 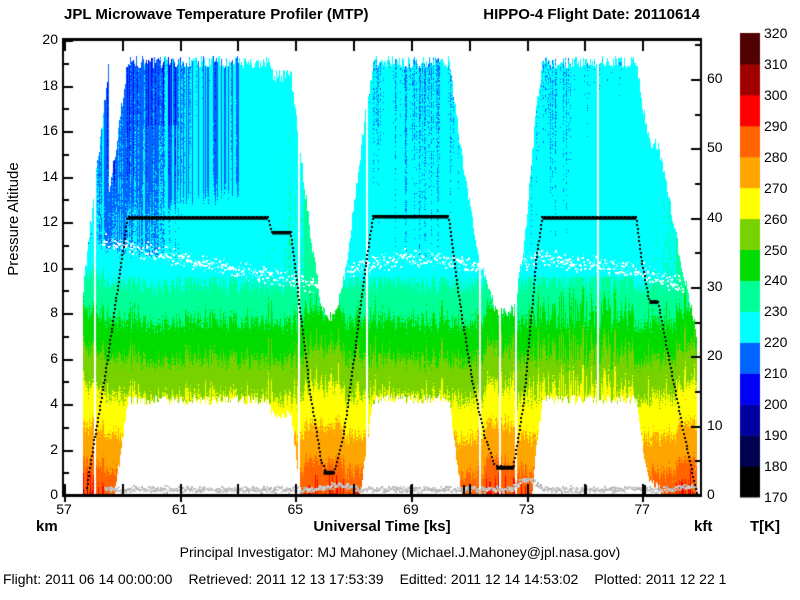 I want to click on y-axis-unit-kft: kft, so click(x=703, y=526).